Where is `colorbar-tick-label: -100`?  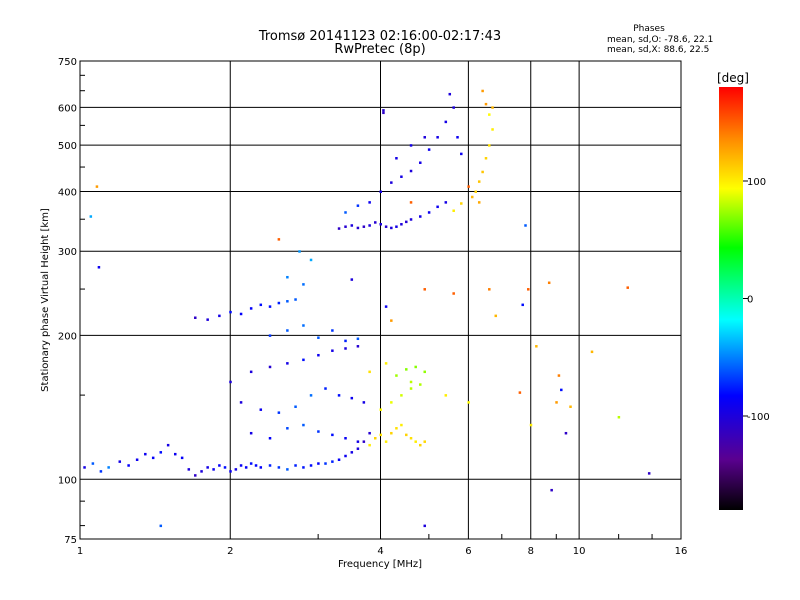
colorbar-tick-label: -100 is located at coordinates (758, 417).